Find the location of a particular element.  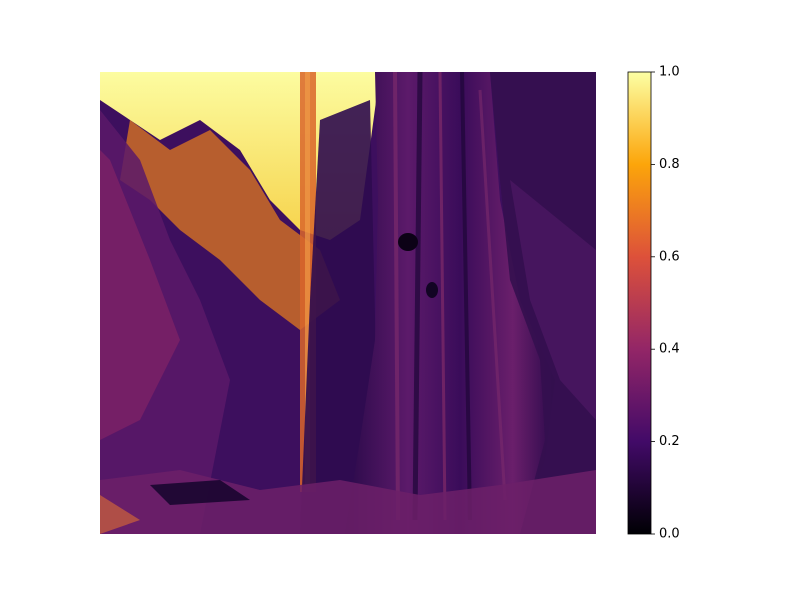

colorbar-tick-label: 1.0 is located at coordinates (669, 72).